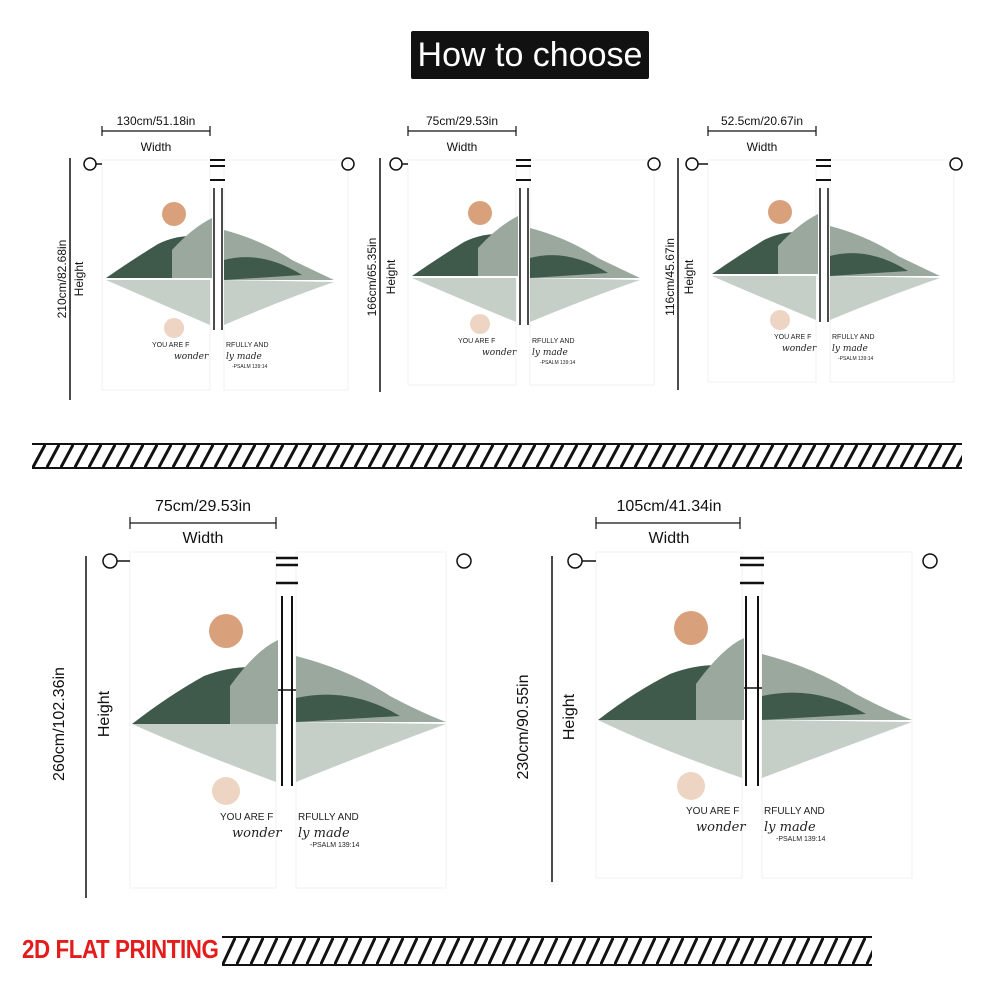  What do you see at coordinates (523, 727) in the screenshot?
I see `height-dimension: 230cm/90.55in` at bounding box center [523, 727].